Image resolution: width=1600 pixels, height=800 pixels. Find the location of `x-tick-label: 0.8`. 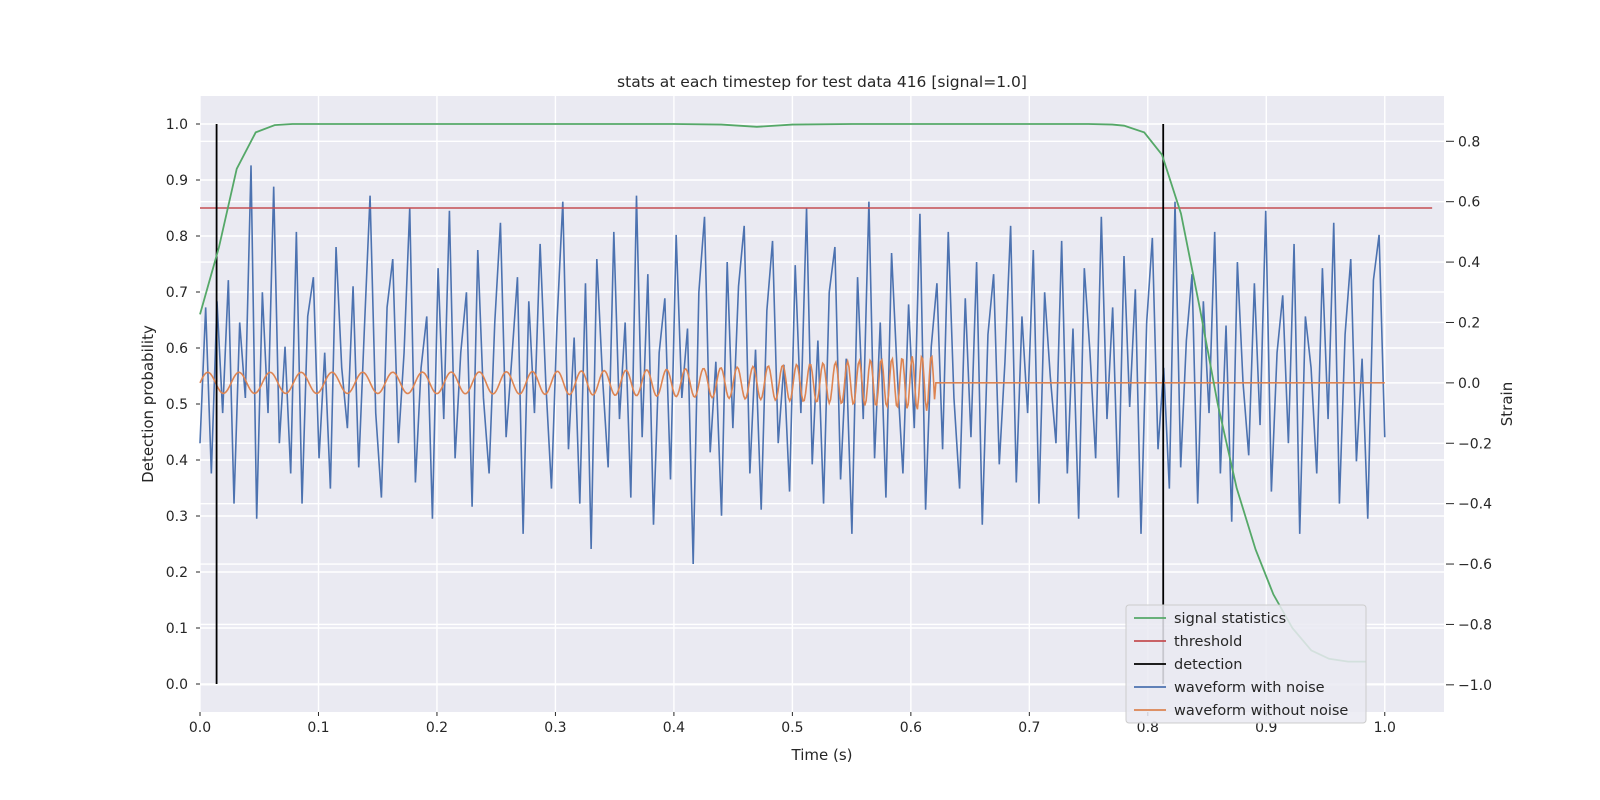

x-tick-label: 0.8 is located at coordinates (1148, 728).